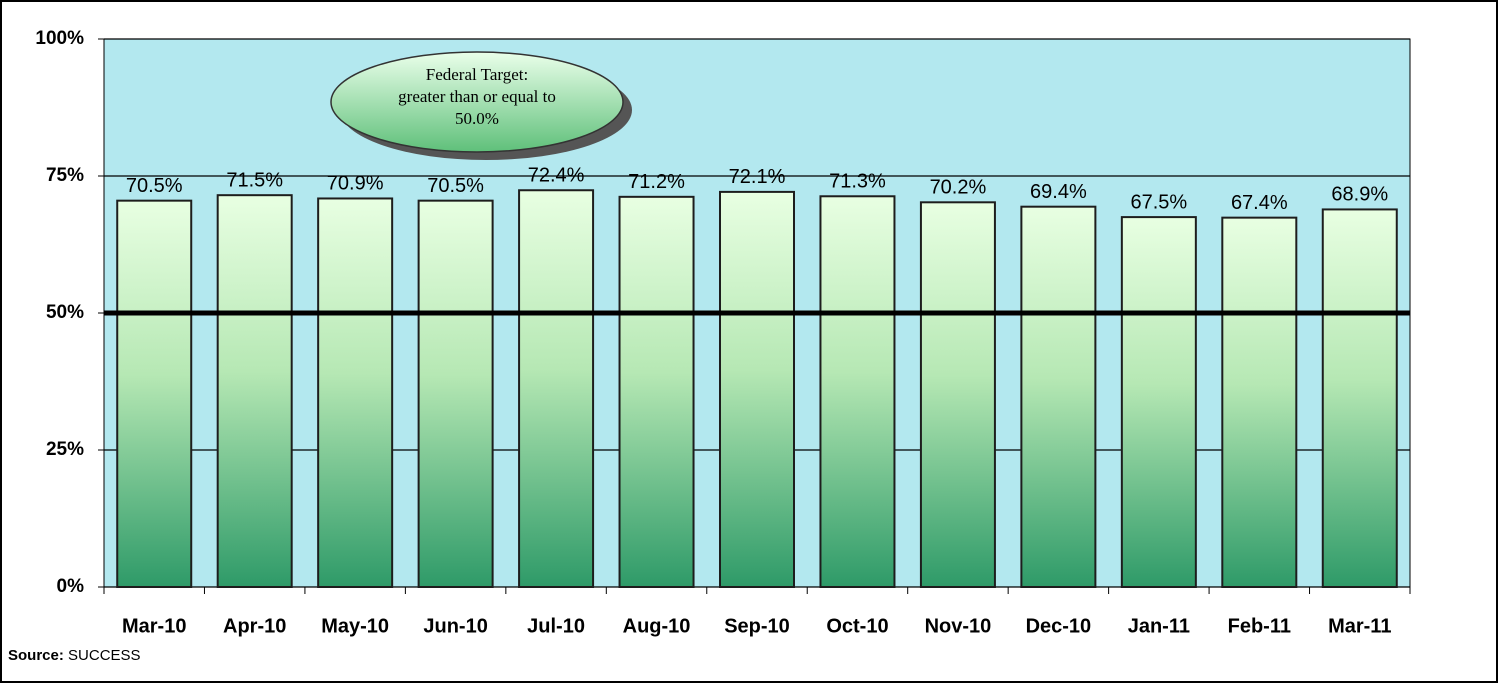 The image size is (1498, 683). What do you see at coordinates (757, 177) in the screenshot?
I see `value-label: 72.1%` at bounding box center [757, 177].